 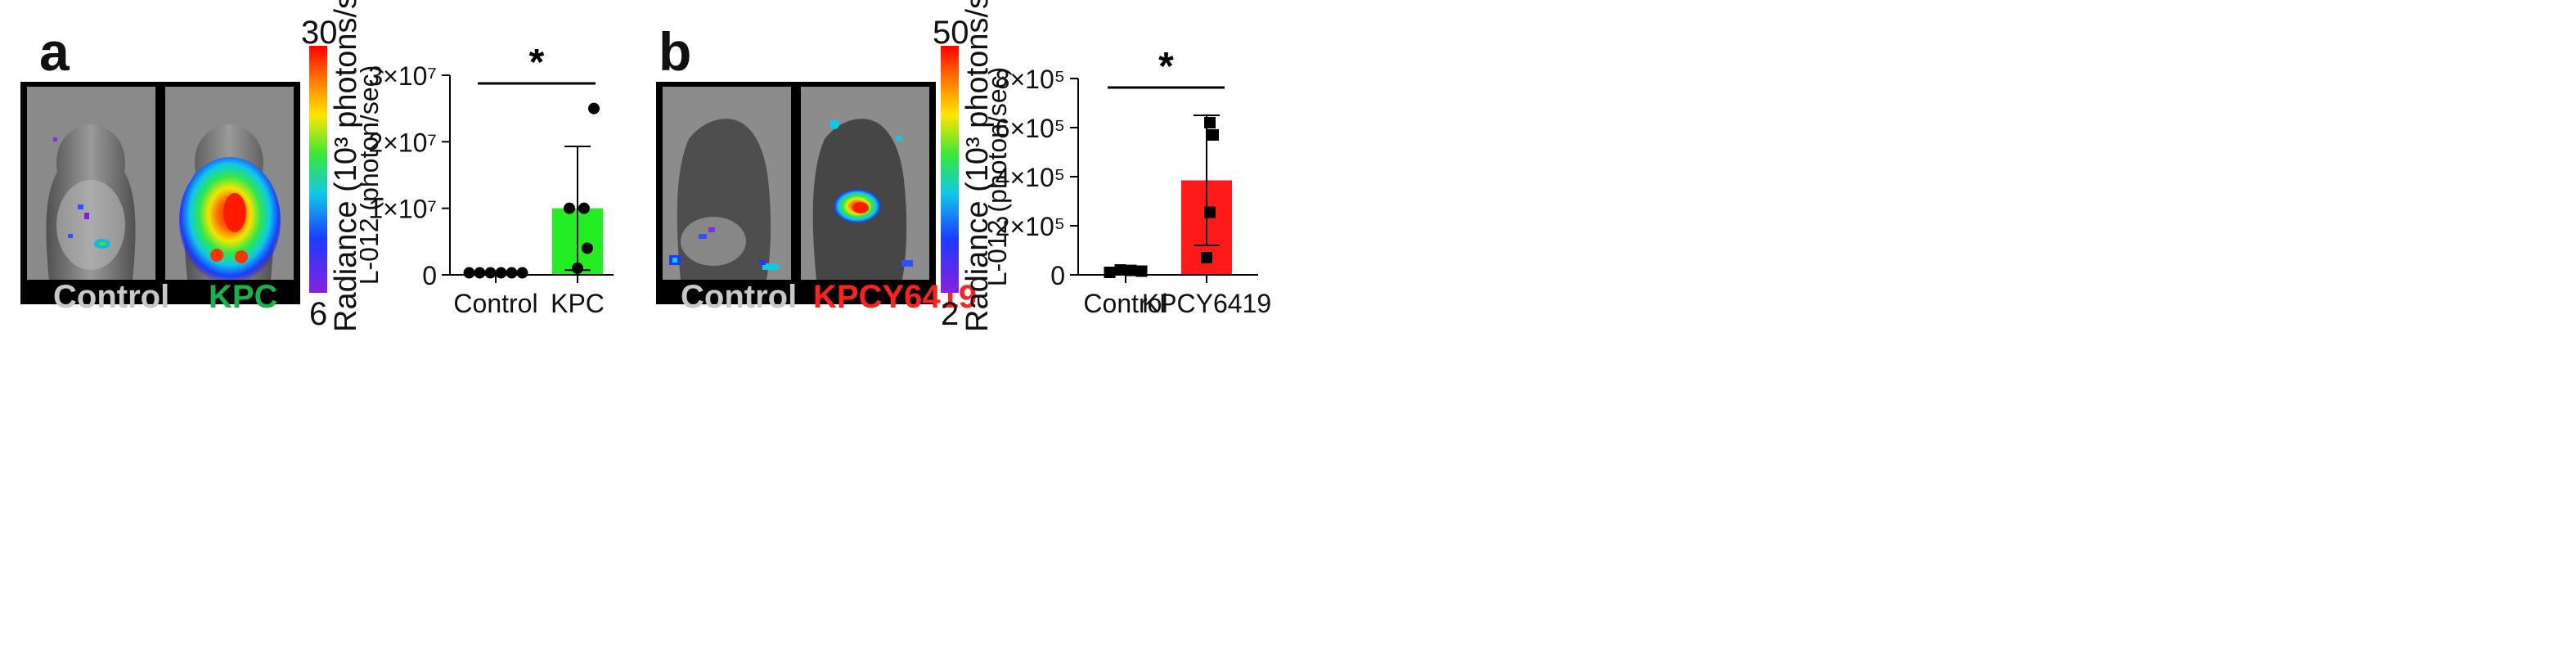 What do you see at coordinates (676, 51) in the screenshot?
I see `panel-b-letter: b` at bounding box center [676, 51].